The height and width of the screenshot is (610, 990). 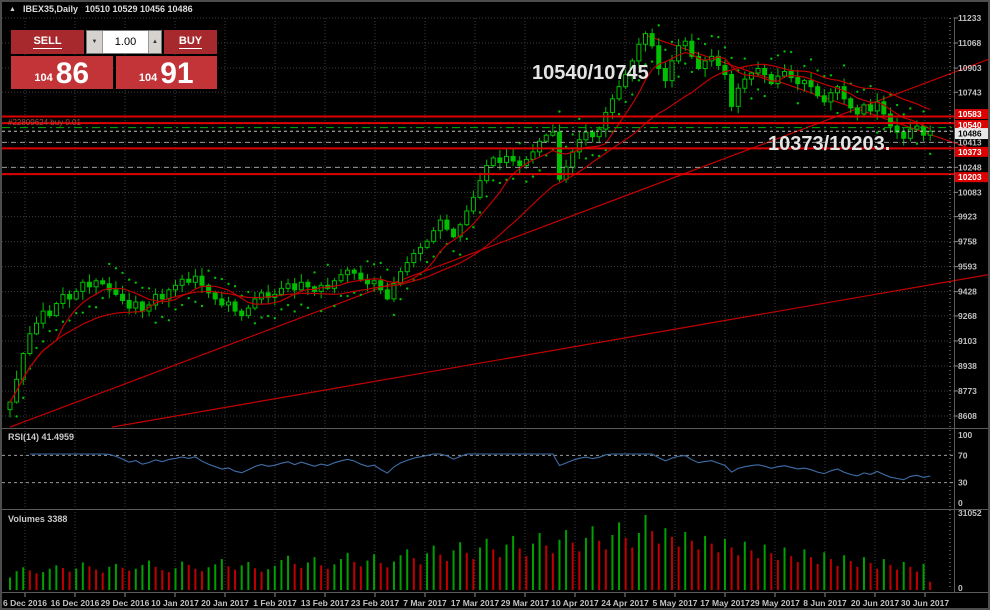 What do you see at coordinates (829, 144) in the screenshot?
I see `annotation-text-1: 10373/10203.` at bounding box center [829, 144].